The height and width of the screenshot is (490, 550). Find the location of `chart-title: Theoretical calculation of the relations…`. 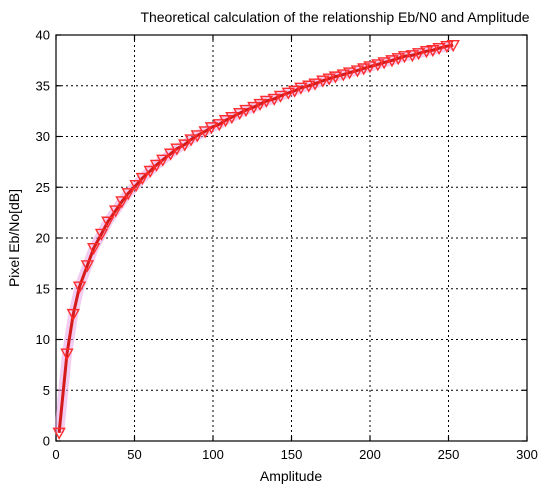

chart-title: Theoretical calculation of the relations… is located at coordinates (334, 17).